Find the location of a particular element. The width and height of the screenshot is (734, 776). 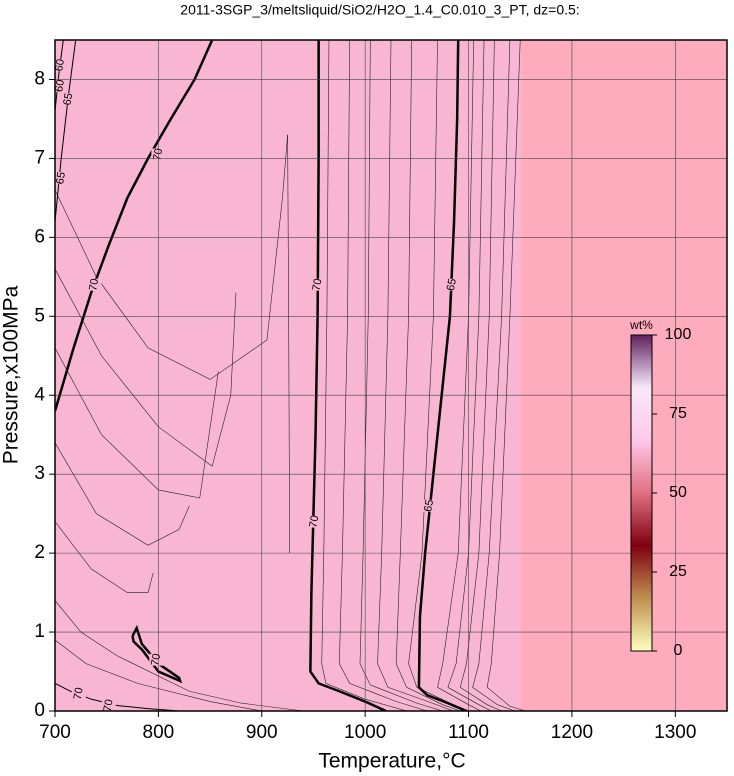

y-tick-label: 4 is located at coordinates (39, 394).